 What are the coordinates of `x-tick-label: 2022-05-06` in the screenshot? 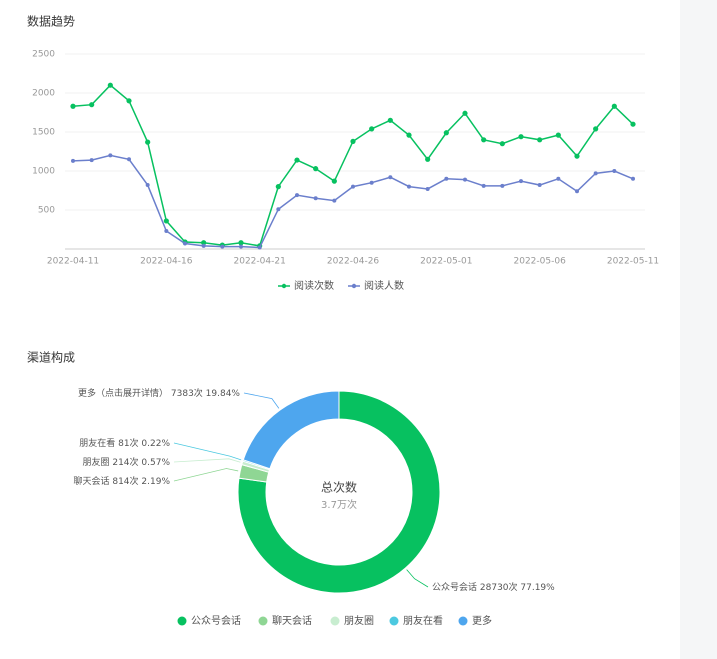 It's located at (540, 262).